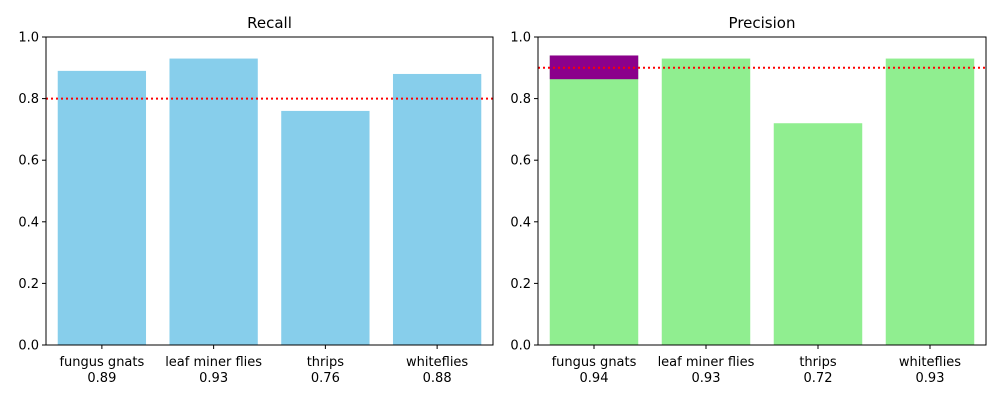  Describe the element at coordinates (269, 23) in the screenshot. I see `chart-title: Recall` at that location.